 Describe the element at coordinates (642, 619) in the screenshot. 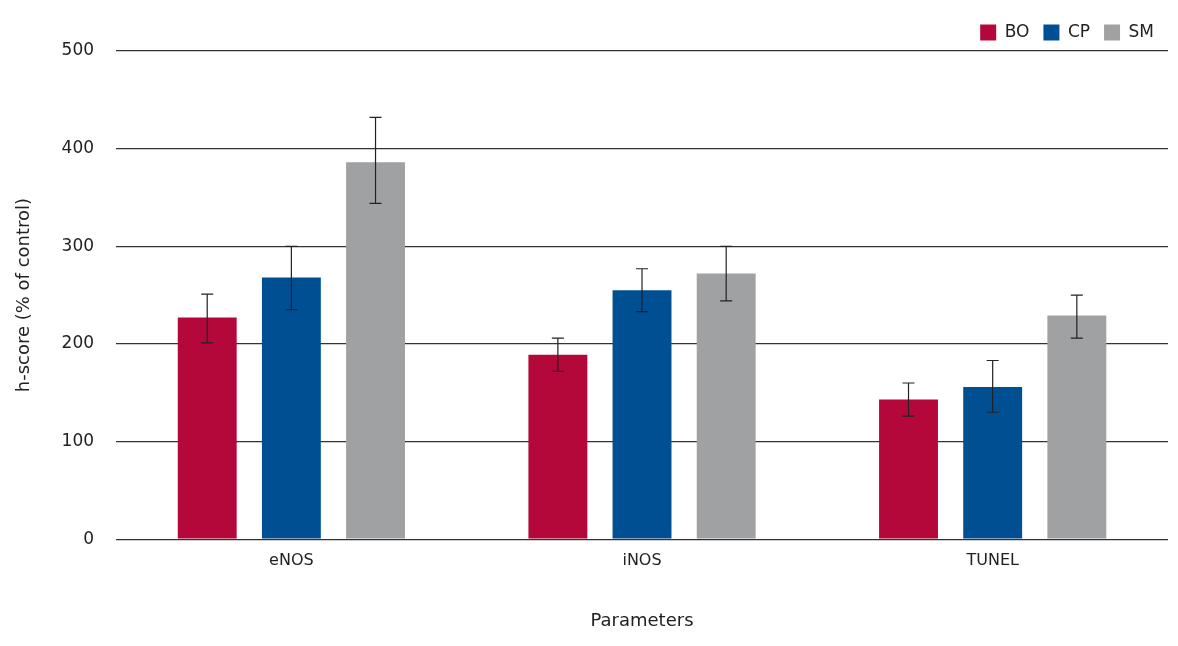

I see `x-axis-title: Parameters` at that location.